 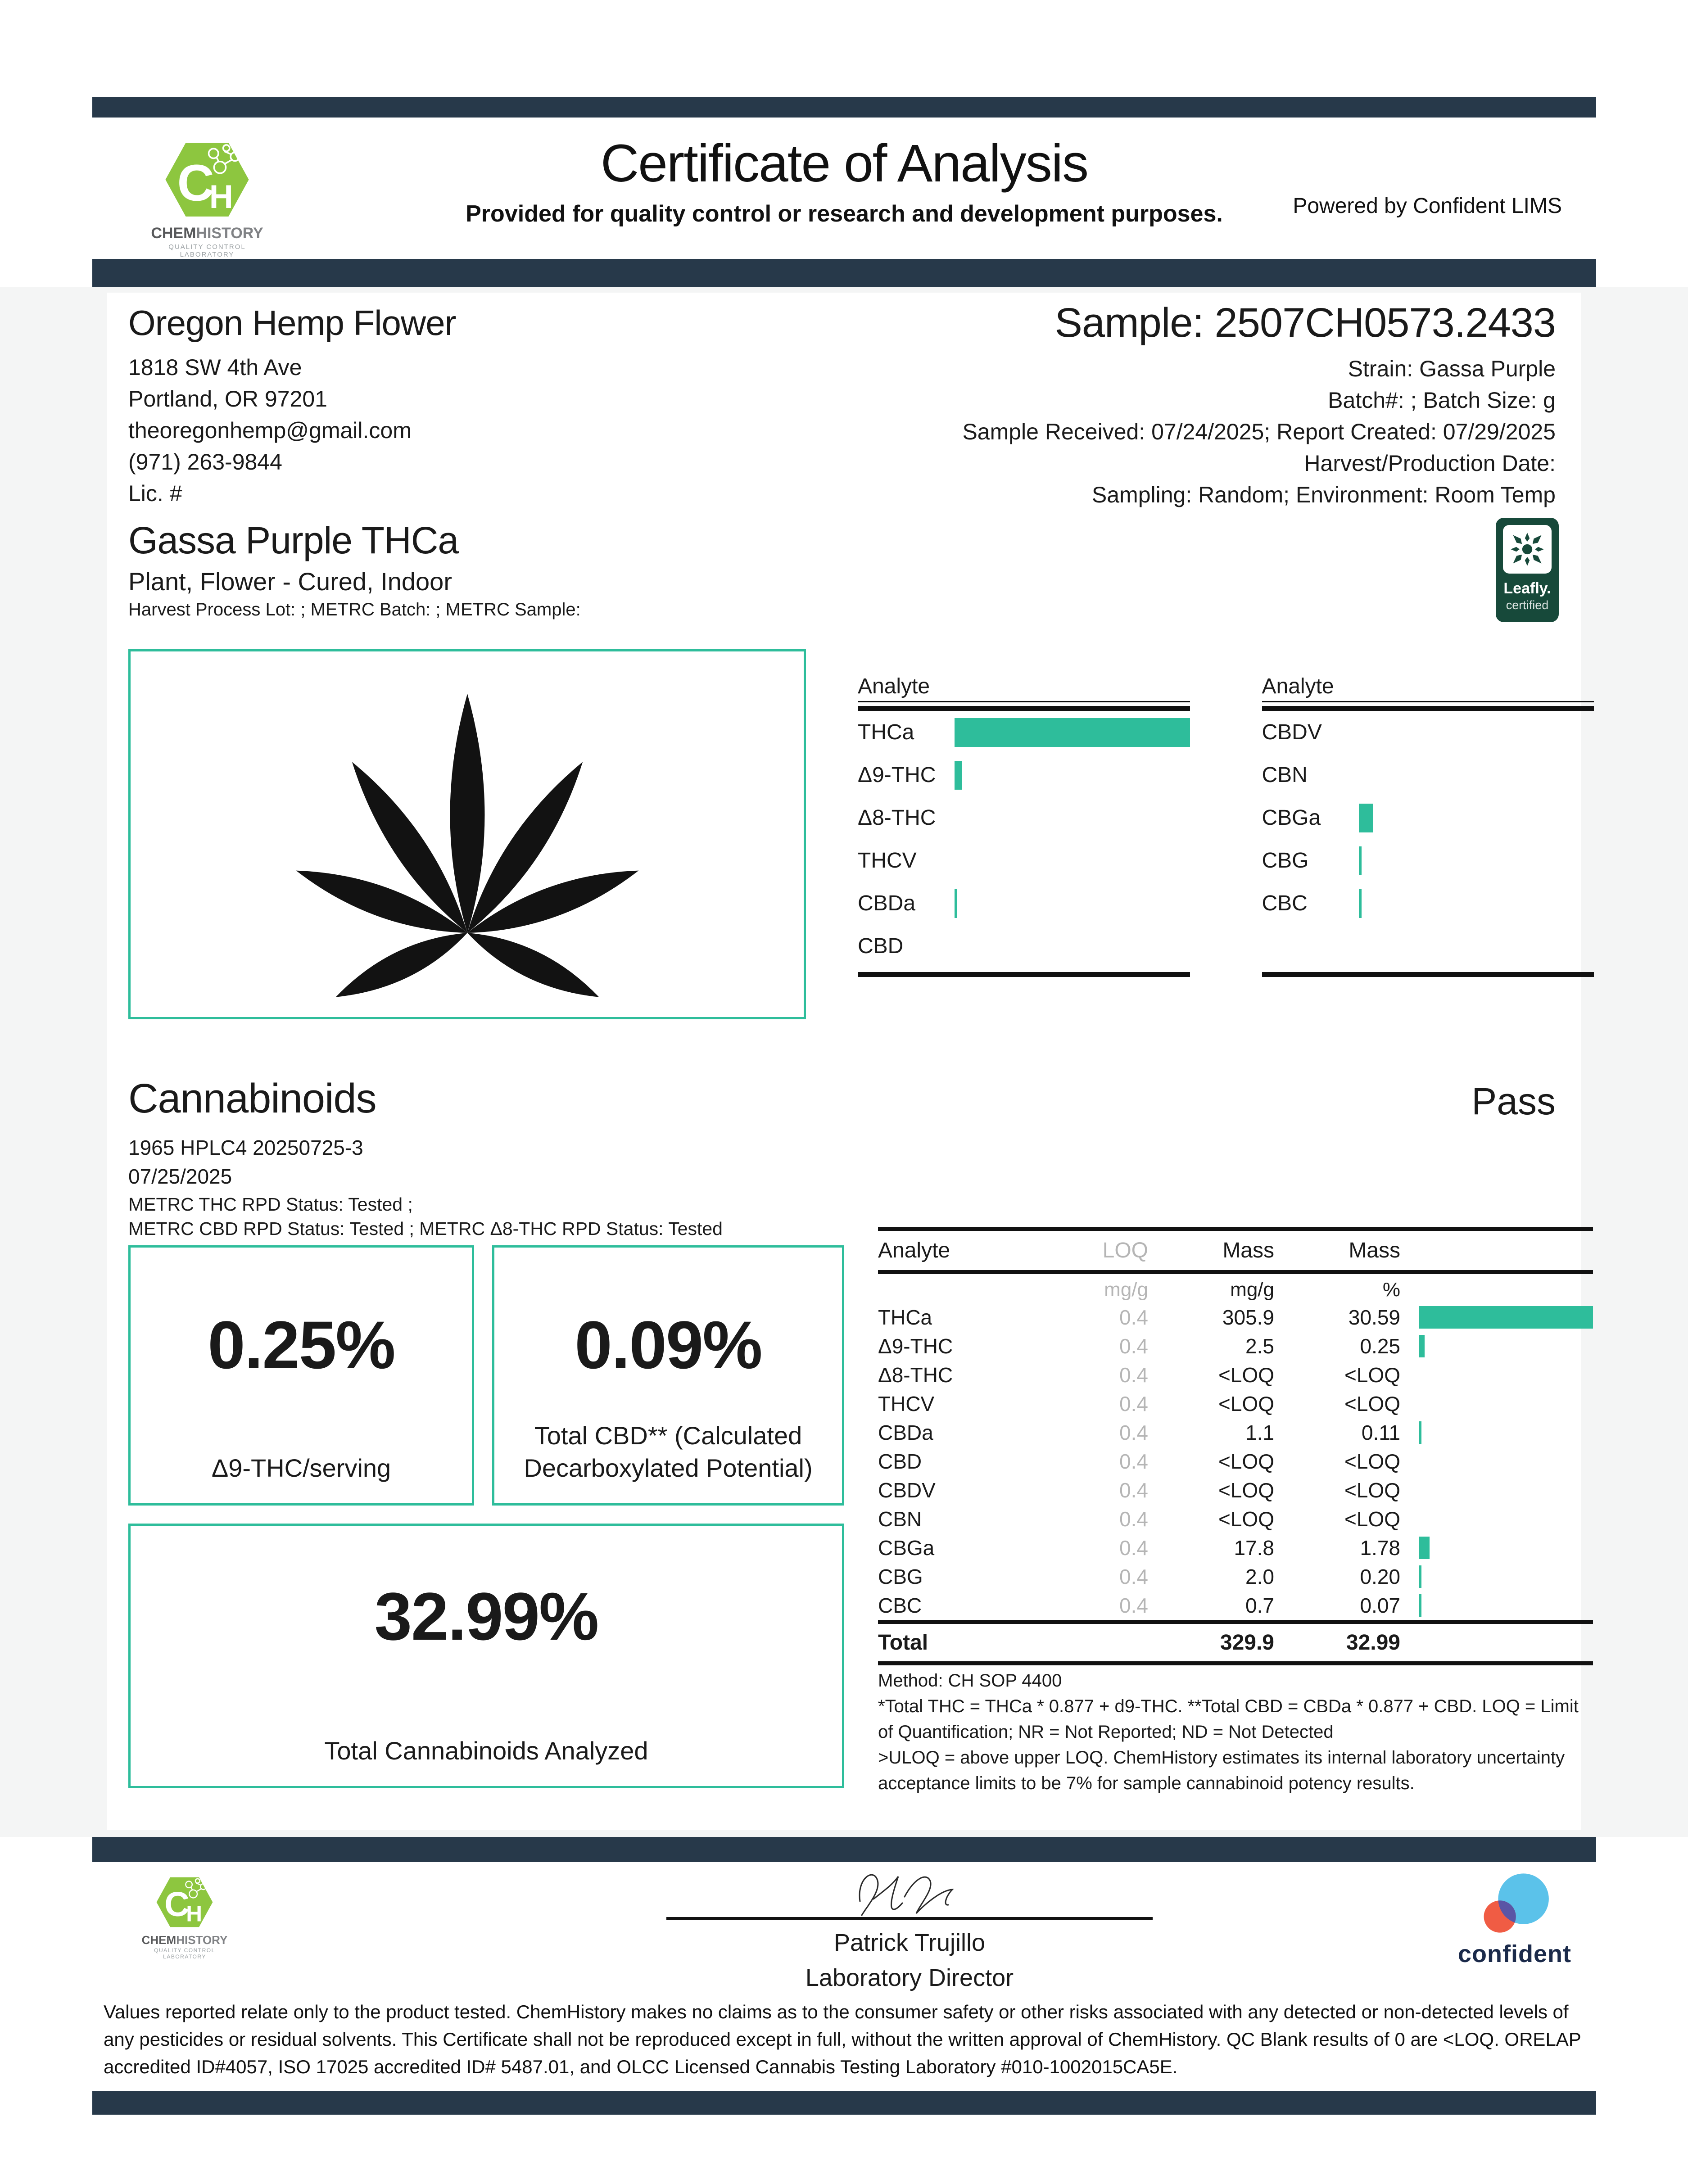 I want to click on header-rule-bar, so click(x=844, y=273).